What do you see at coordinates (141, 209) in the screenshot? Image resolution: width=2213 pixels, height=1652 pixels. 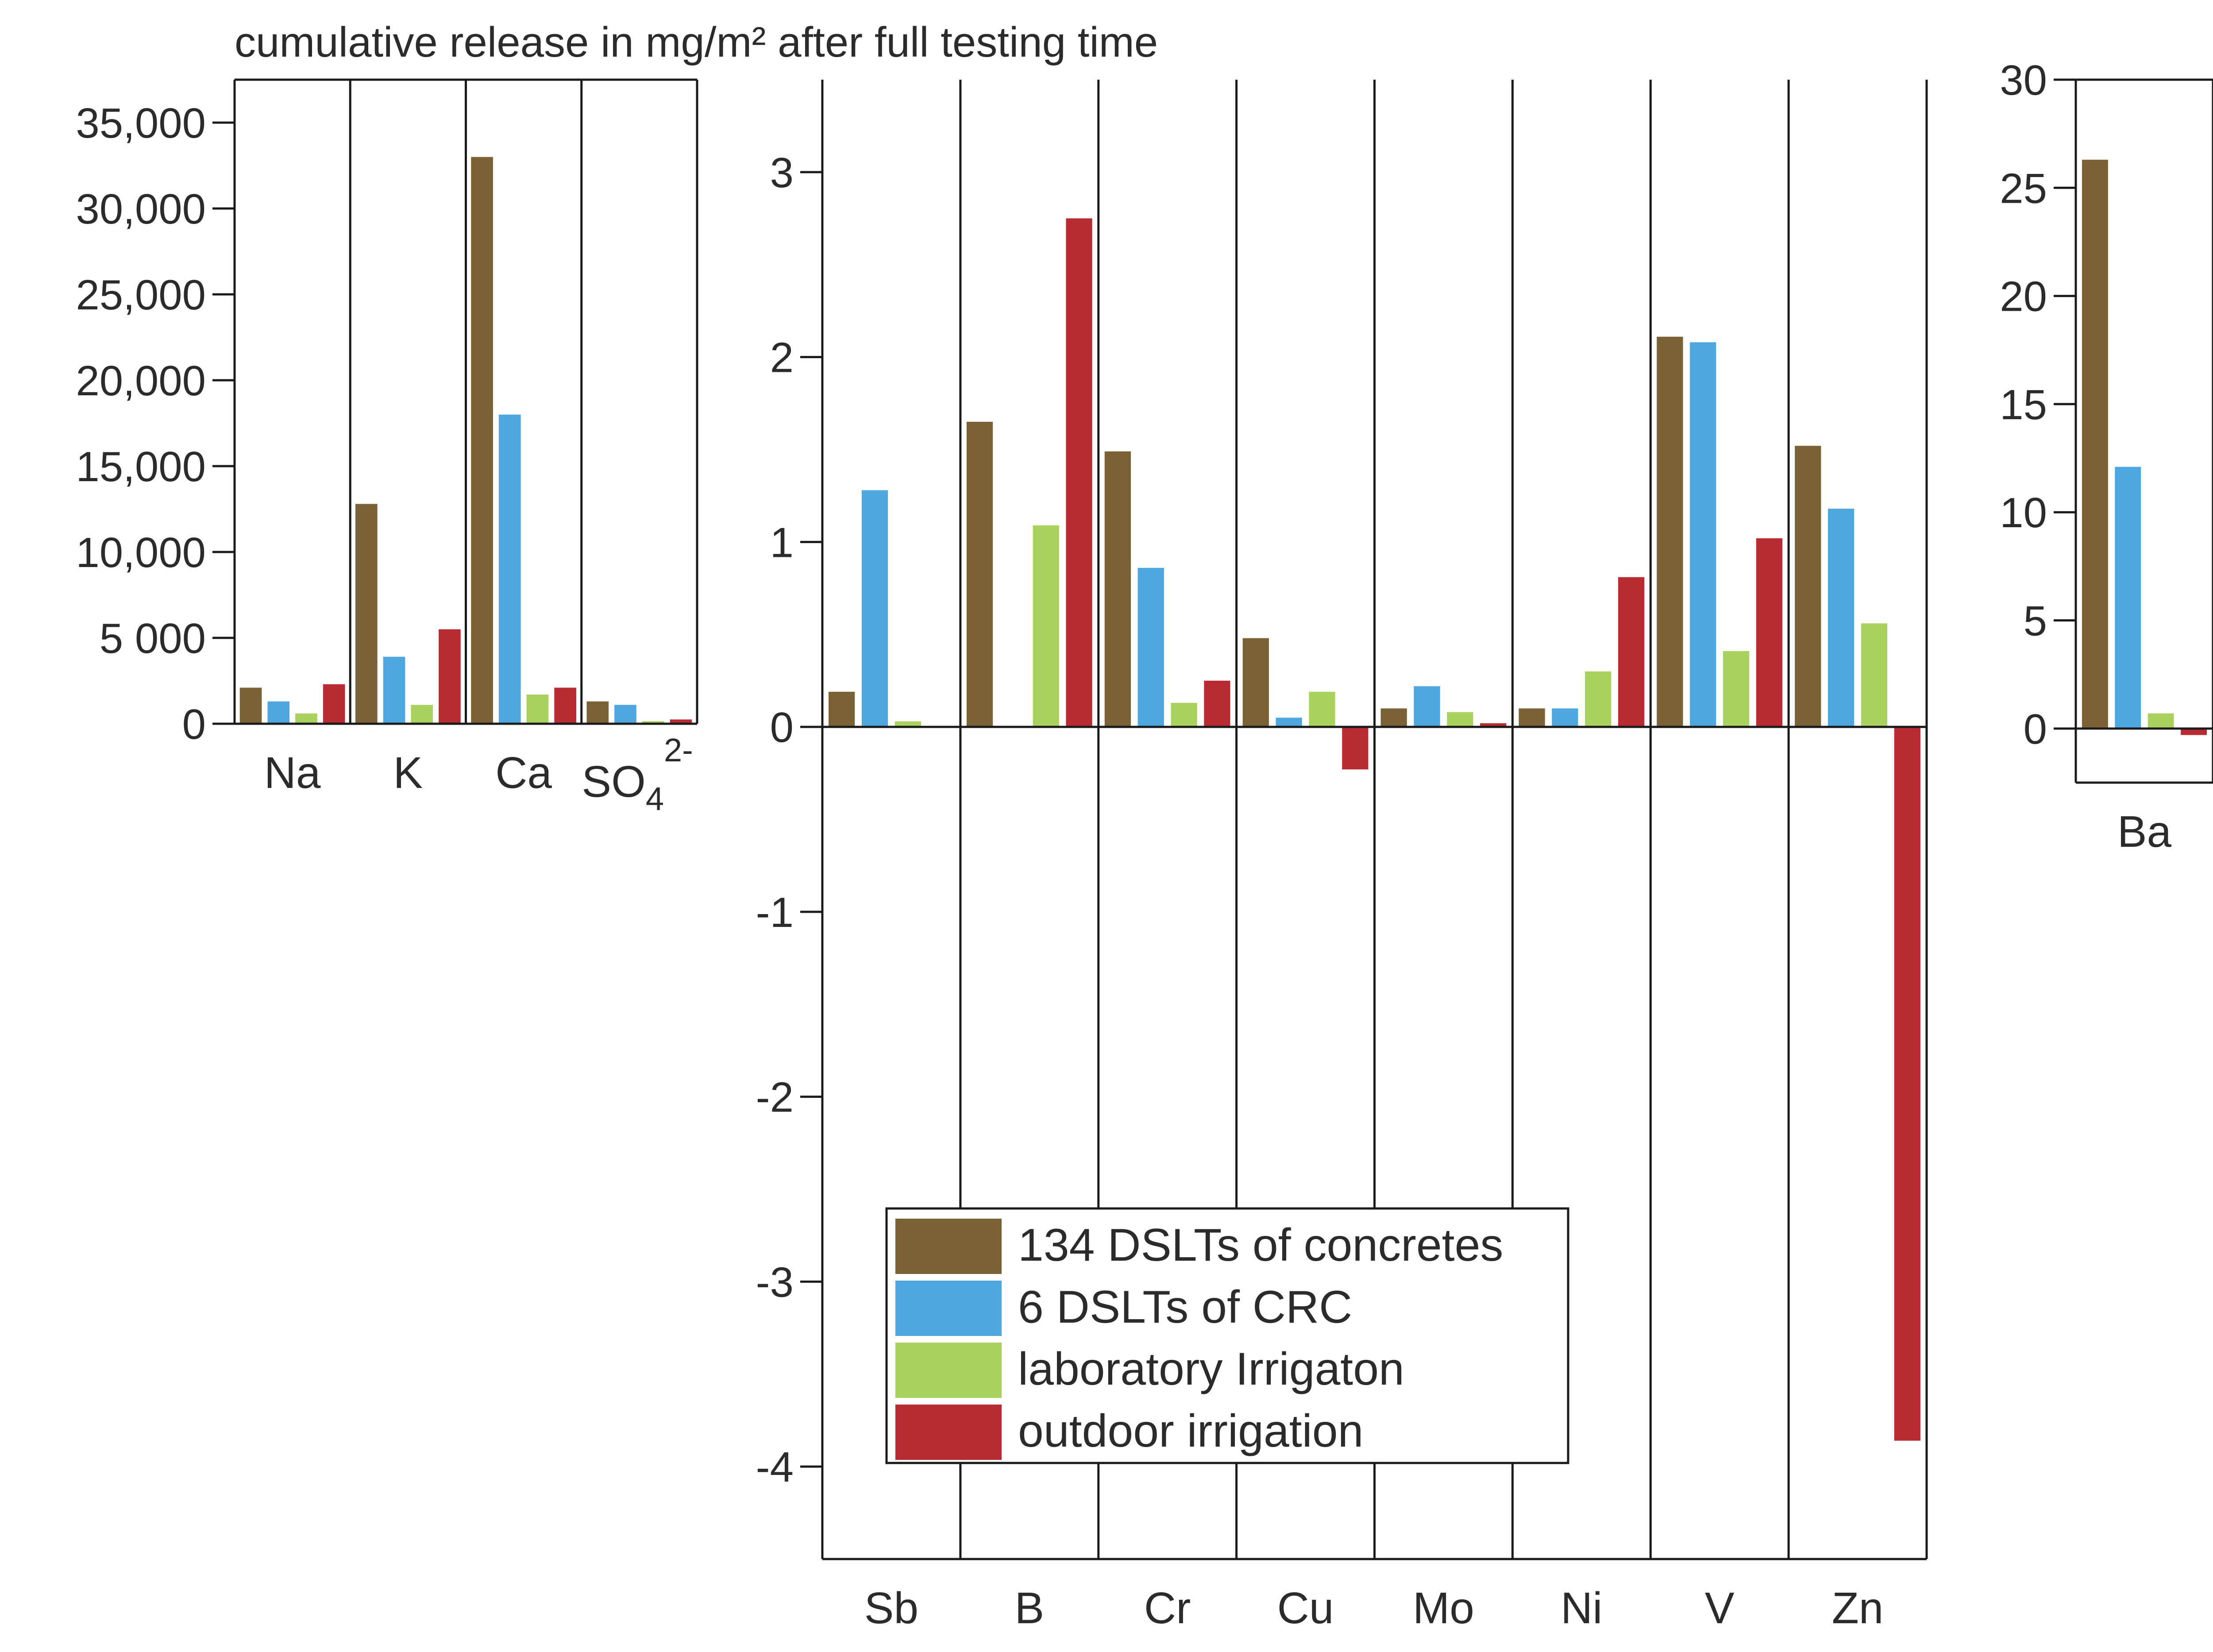 I see `y-tick-label: 30,000` at bounding box center [141, 209].